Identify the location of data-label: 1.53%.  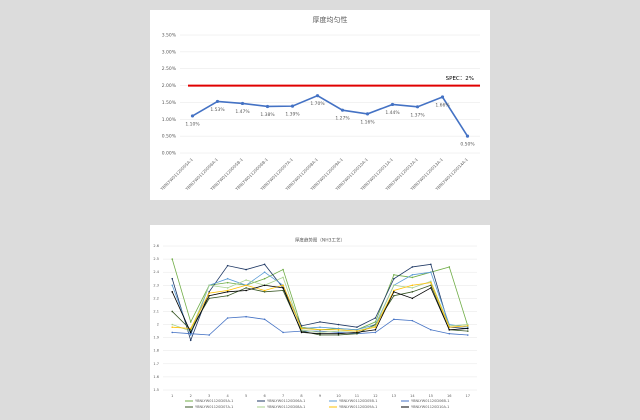
(217, 110).